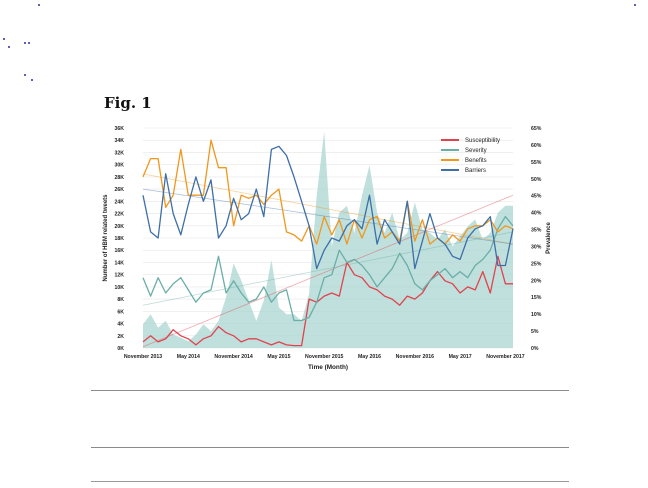 This screenshot has width=648, height=488. Describe the element at coordinates (505, 357) in the screenshot. I see `x-tick-label: November 2017` at that location.